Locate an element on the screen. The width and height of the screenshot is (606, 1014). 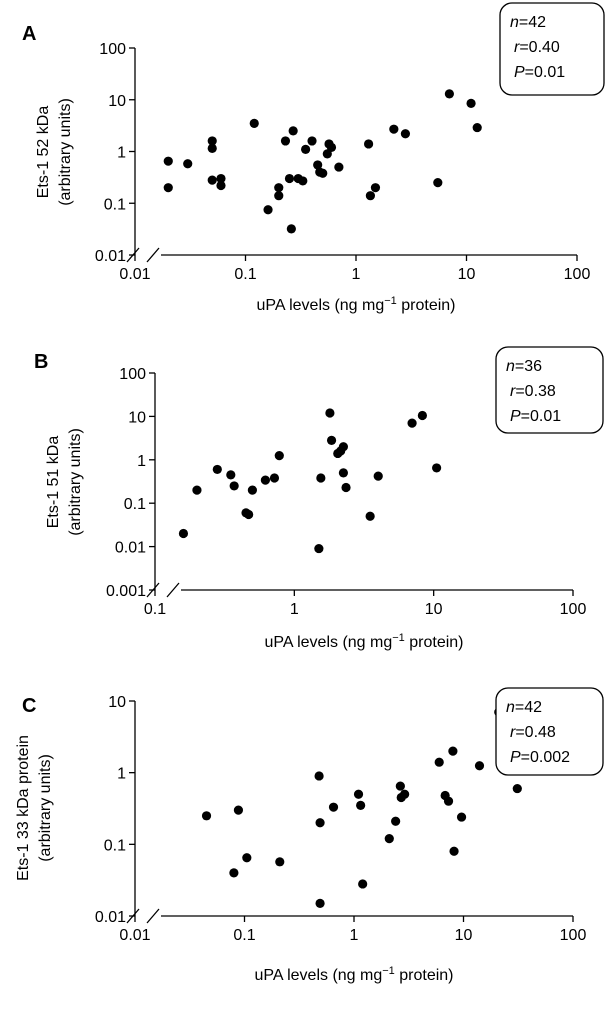
stat-n: n=42 is located at coordinates (528, 22).